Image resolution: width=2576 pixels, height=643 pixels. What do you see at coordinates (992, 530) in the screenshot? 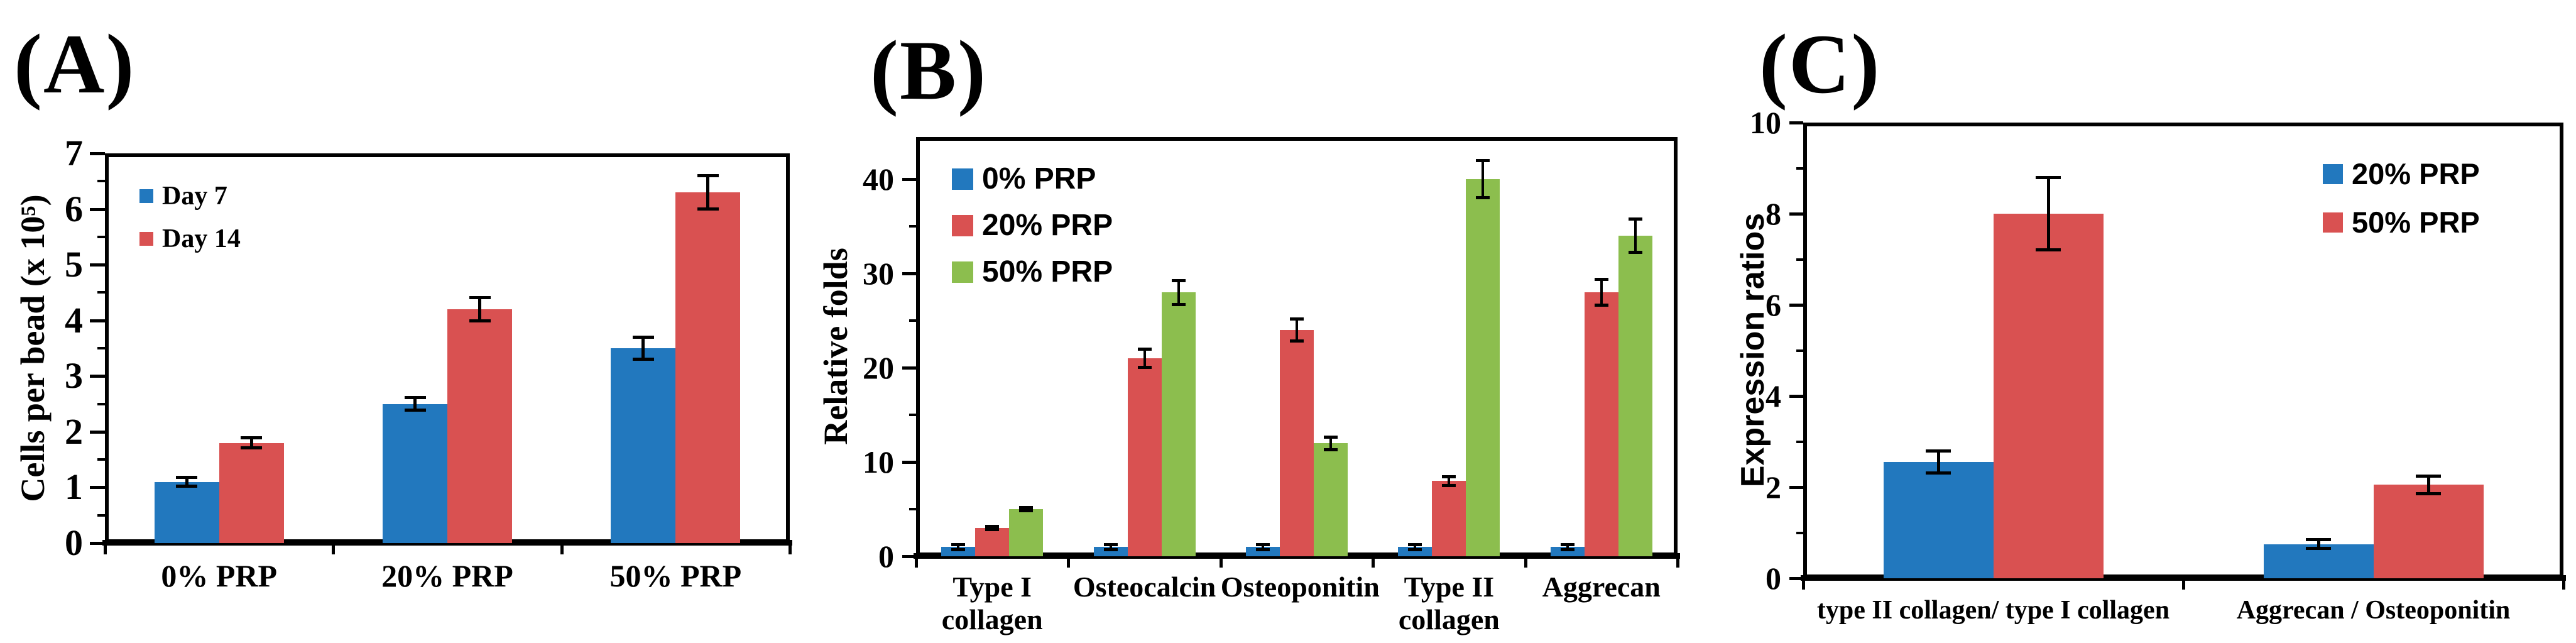
I see `errorbar-20-prp-type-i-collagen-bottom` at bounding box center [992, 530].